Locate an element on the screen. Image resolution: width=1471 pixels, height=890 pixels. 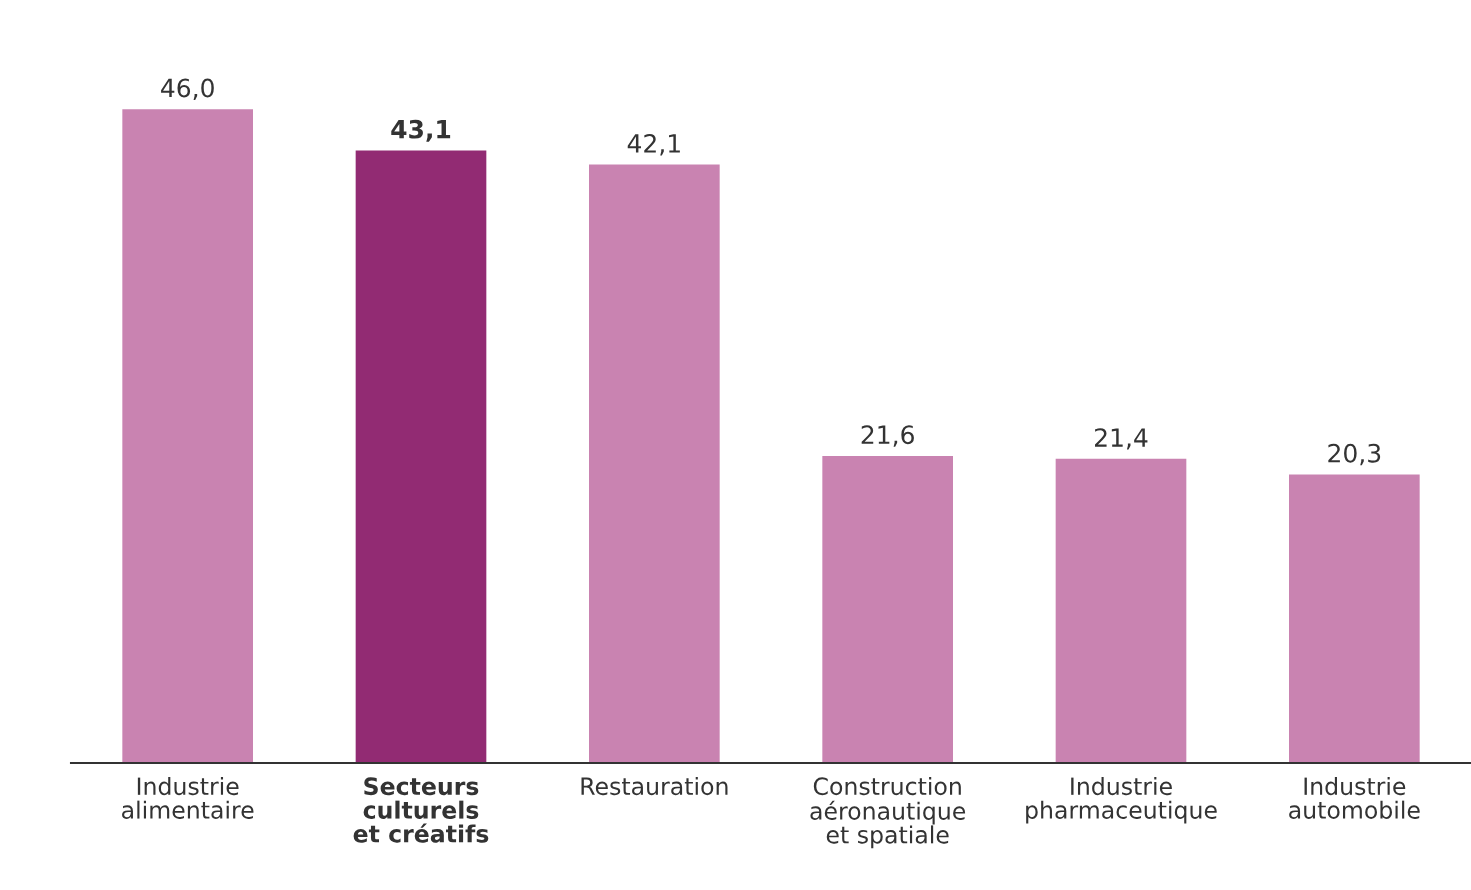
x-tick-label: Industrie pharmaceutique is located at coordinates (1121, 800).